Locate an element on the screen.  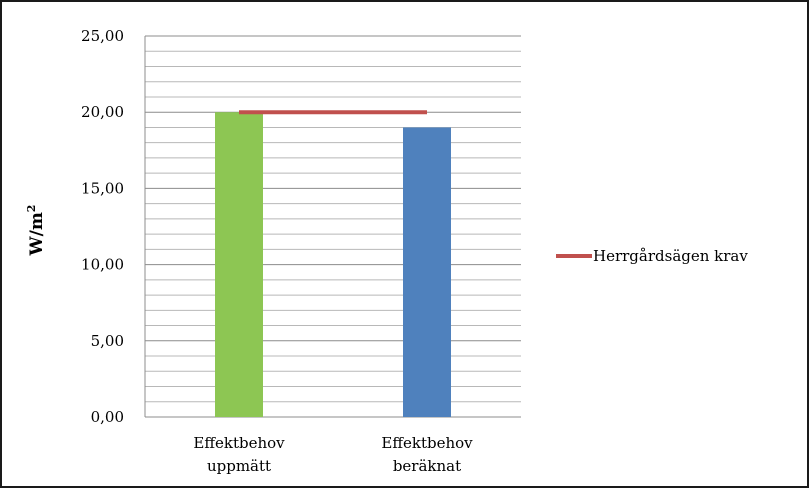
legend: Herrgårdsägen krav is located at coordinates (652, 256).